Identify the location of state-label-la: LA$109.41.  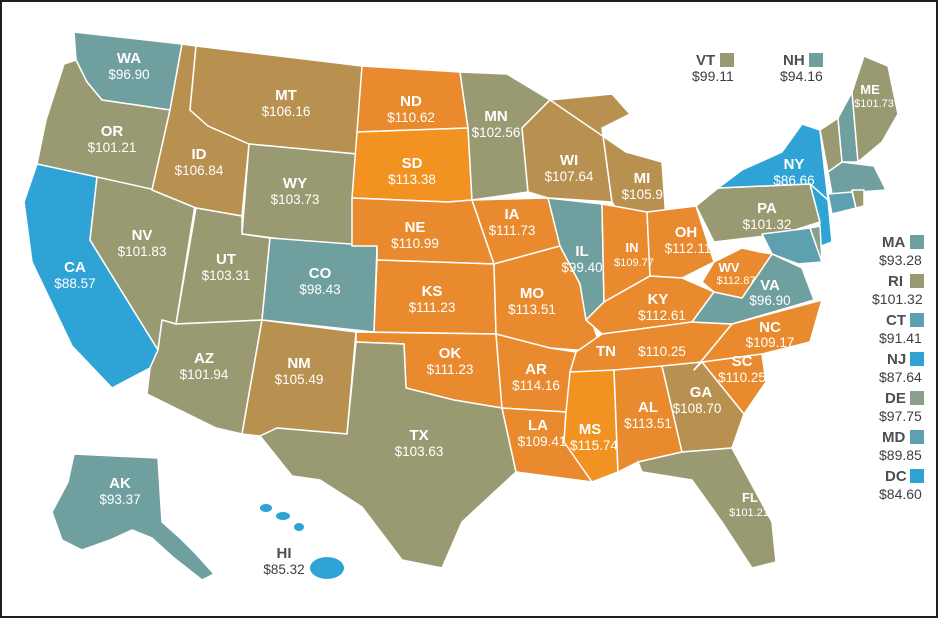
(542, 433).